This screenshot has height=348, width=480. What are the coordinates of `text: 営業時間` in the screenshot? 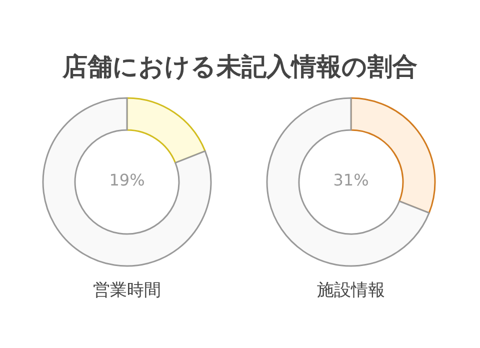 It's located at (127, 290).